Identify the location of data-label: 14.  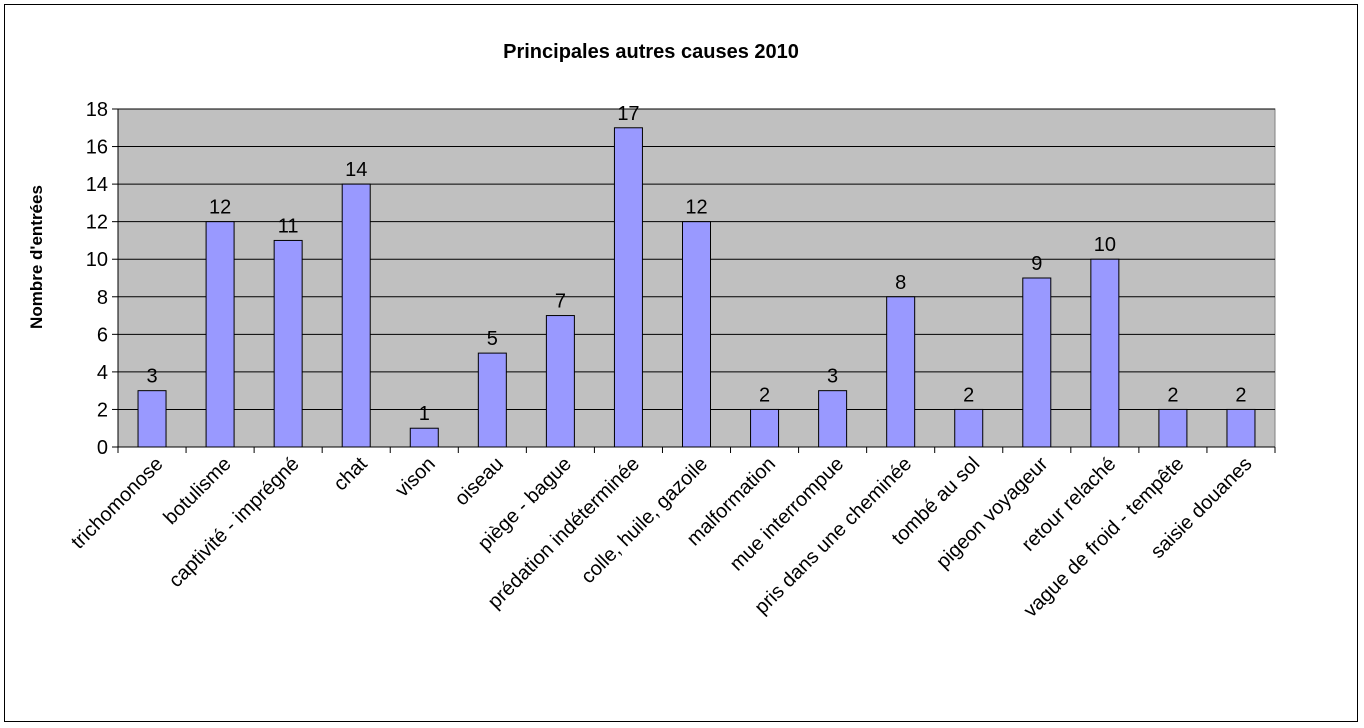
(356, 170).